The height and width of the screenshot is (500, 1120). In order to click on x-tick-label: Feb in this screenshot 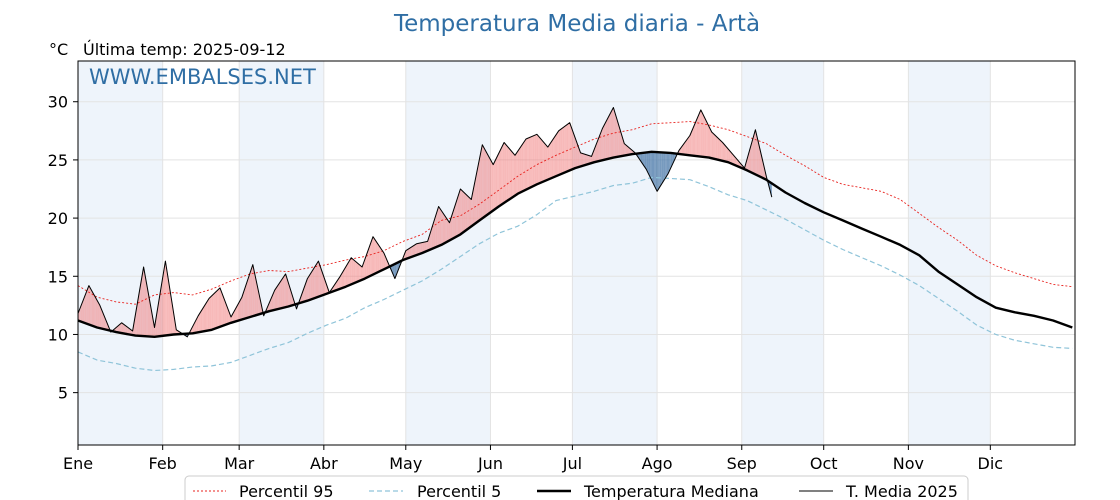, I will do `click(163, 463)`.